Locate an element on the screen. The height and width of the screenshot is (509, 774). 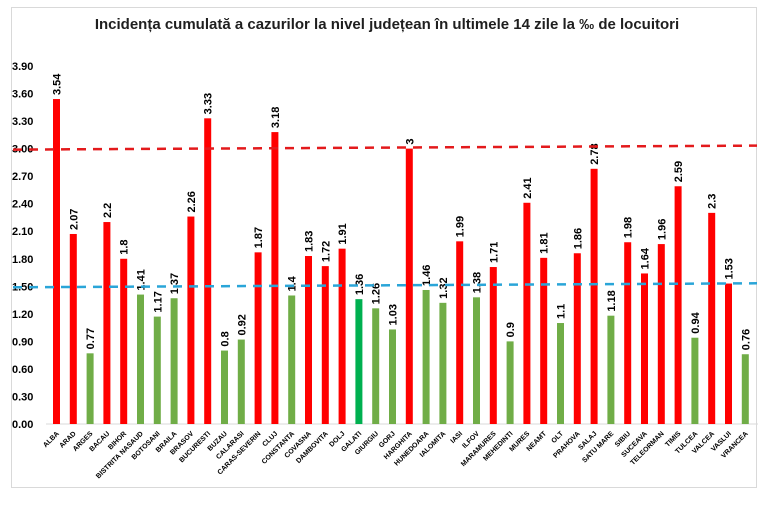
data-label: 0.92 is located at coordinates (242, 324).